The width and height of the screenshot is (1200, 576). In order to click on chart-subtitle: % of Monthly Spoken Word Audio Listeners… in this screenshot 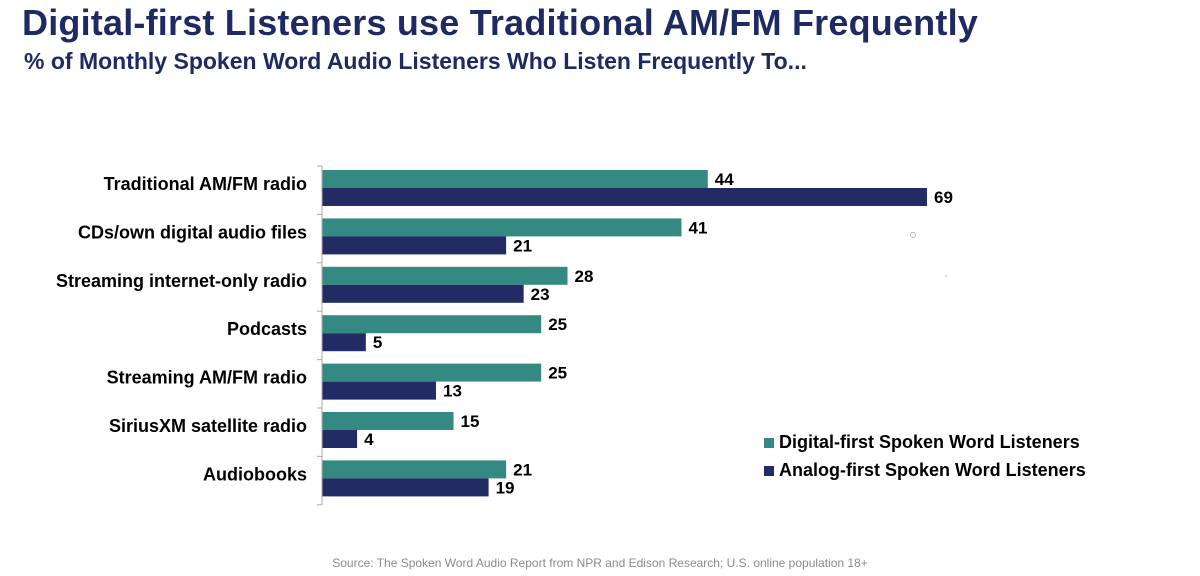, I will do `click(415, 61)`.